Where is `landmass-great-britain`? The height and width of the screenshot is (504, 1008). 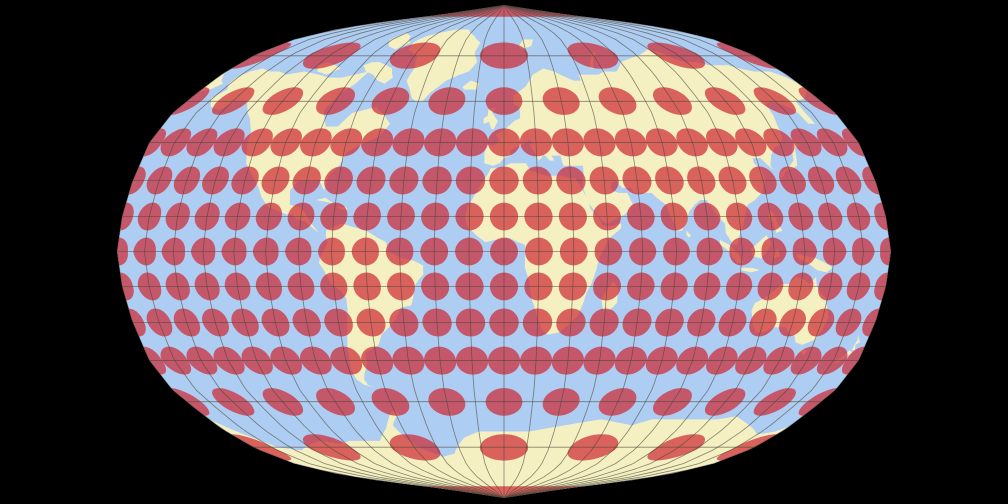 landmass-great-britain is located at coordinates (492, 118).